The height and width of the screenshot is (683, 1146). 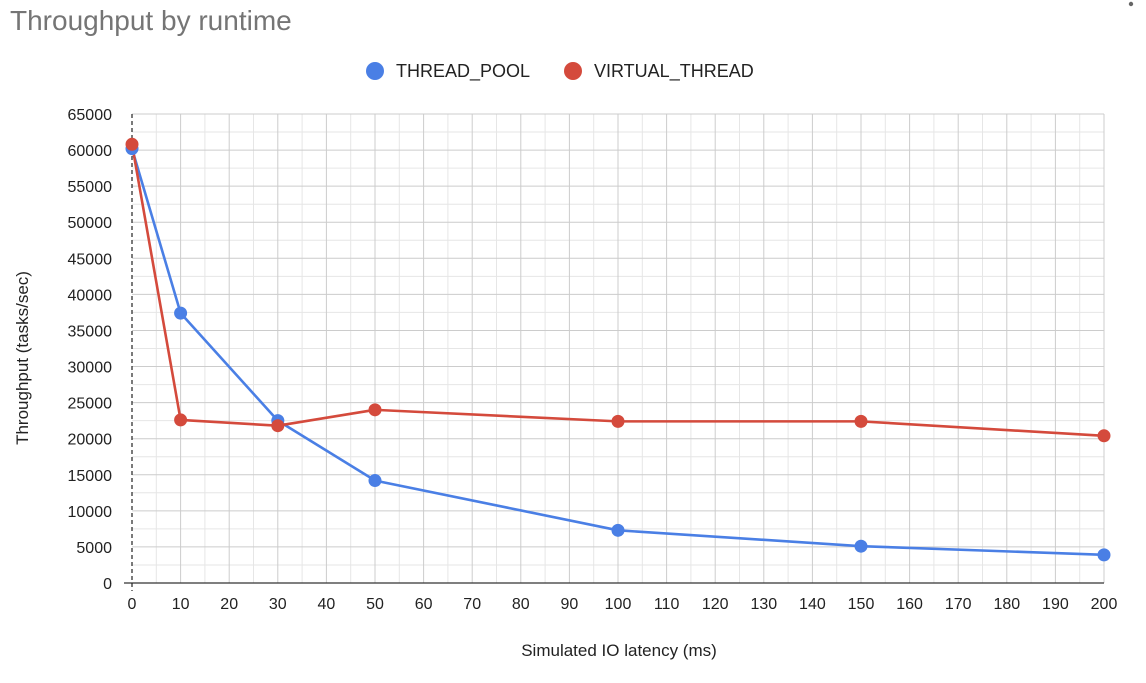 I want to click on x-tick-label: 30, so click(x=278, y=604).